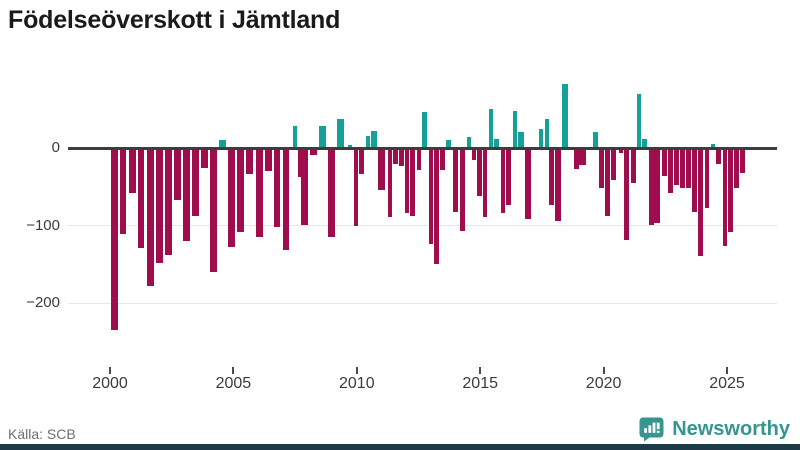 This screenshot has width=800, height=450. I want to click on x-axis-zero-line, so click(422, 148).